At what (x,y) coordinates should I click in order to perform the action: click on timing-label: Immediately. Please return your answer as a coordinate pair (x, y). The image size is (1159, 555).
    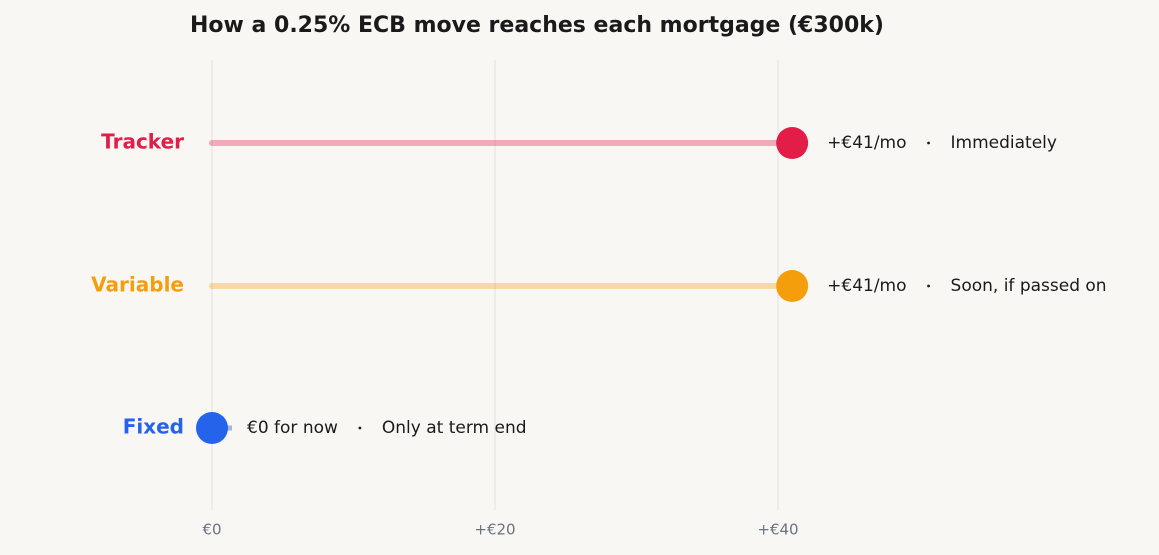
    Looking at the image, I should click on (1004, 143).